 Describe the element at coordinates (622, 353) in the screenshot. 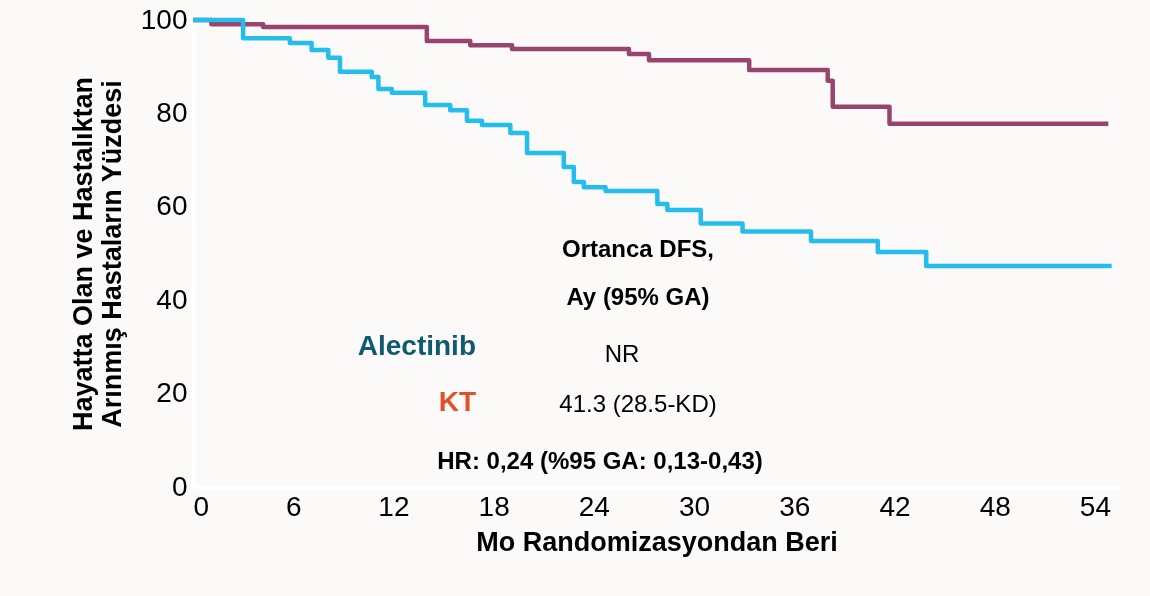

I see `annotation: NR` at that location.